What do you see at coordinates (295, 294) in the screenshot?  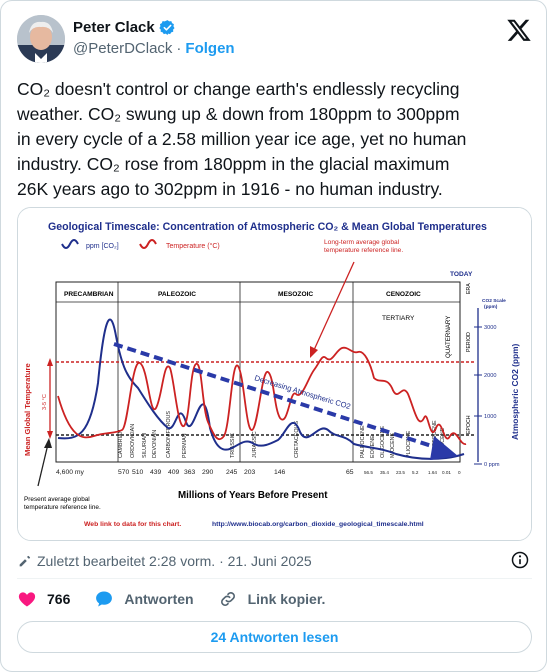 I see `era-label: MESOZOIC` at bounding box center [295, 294].